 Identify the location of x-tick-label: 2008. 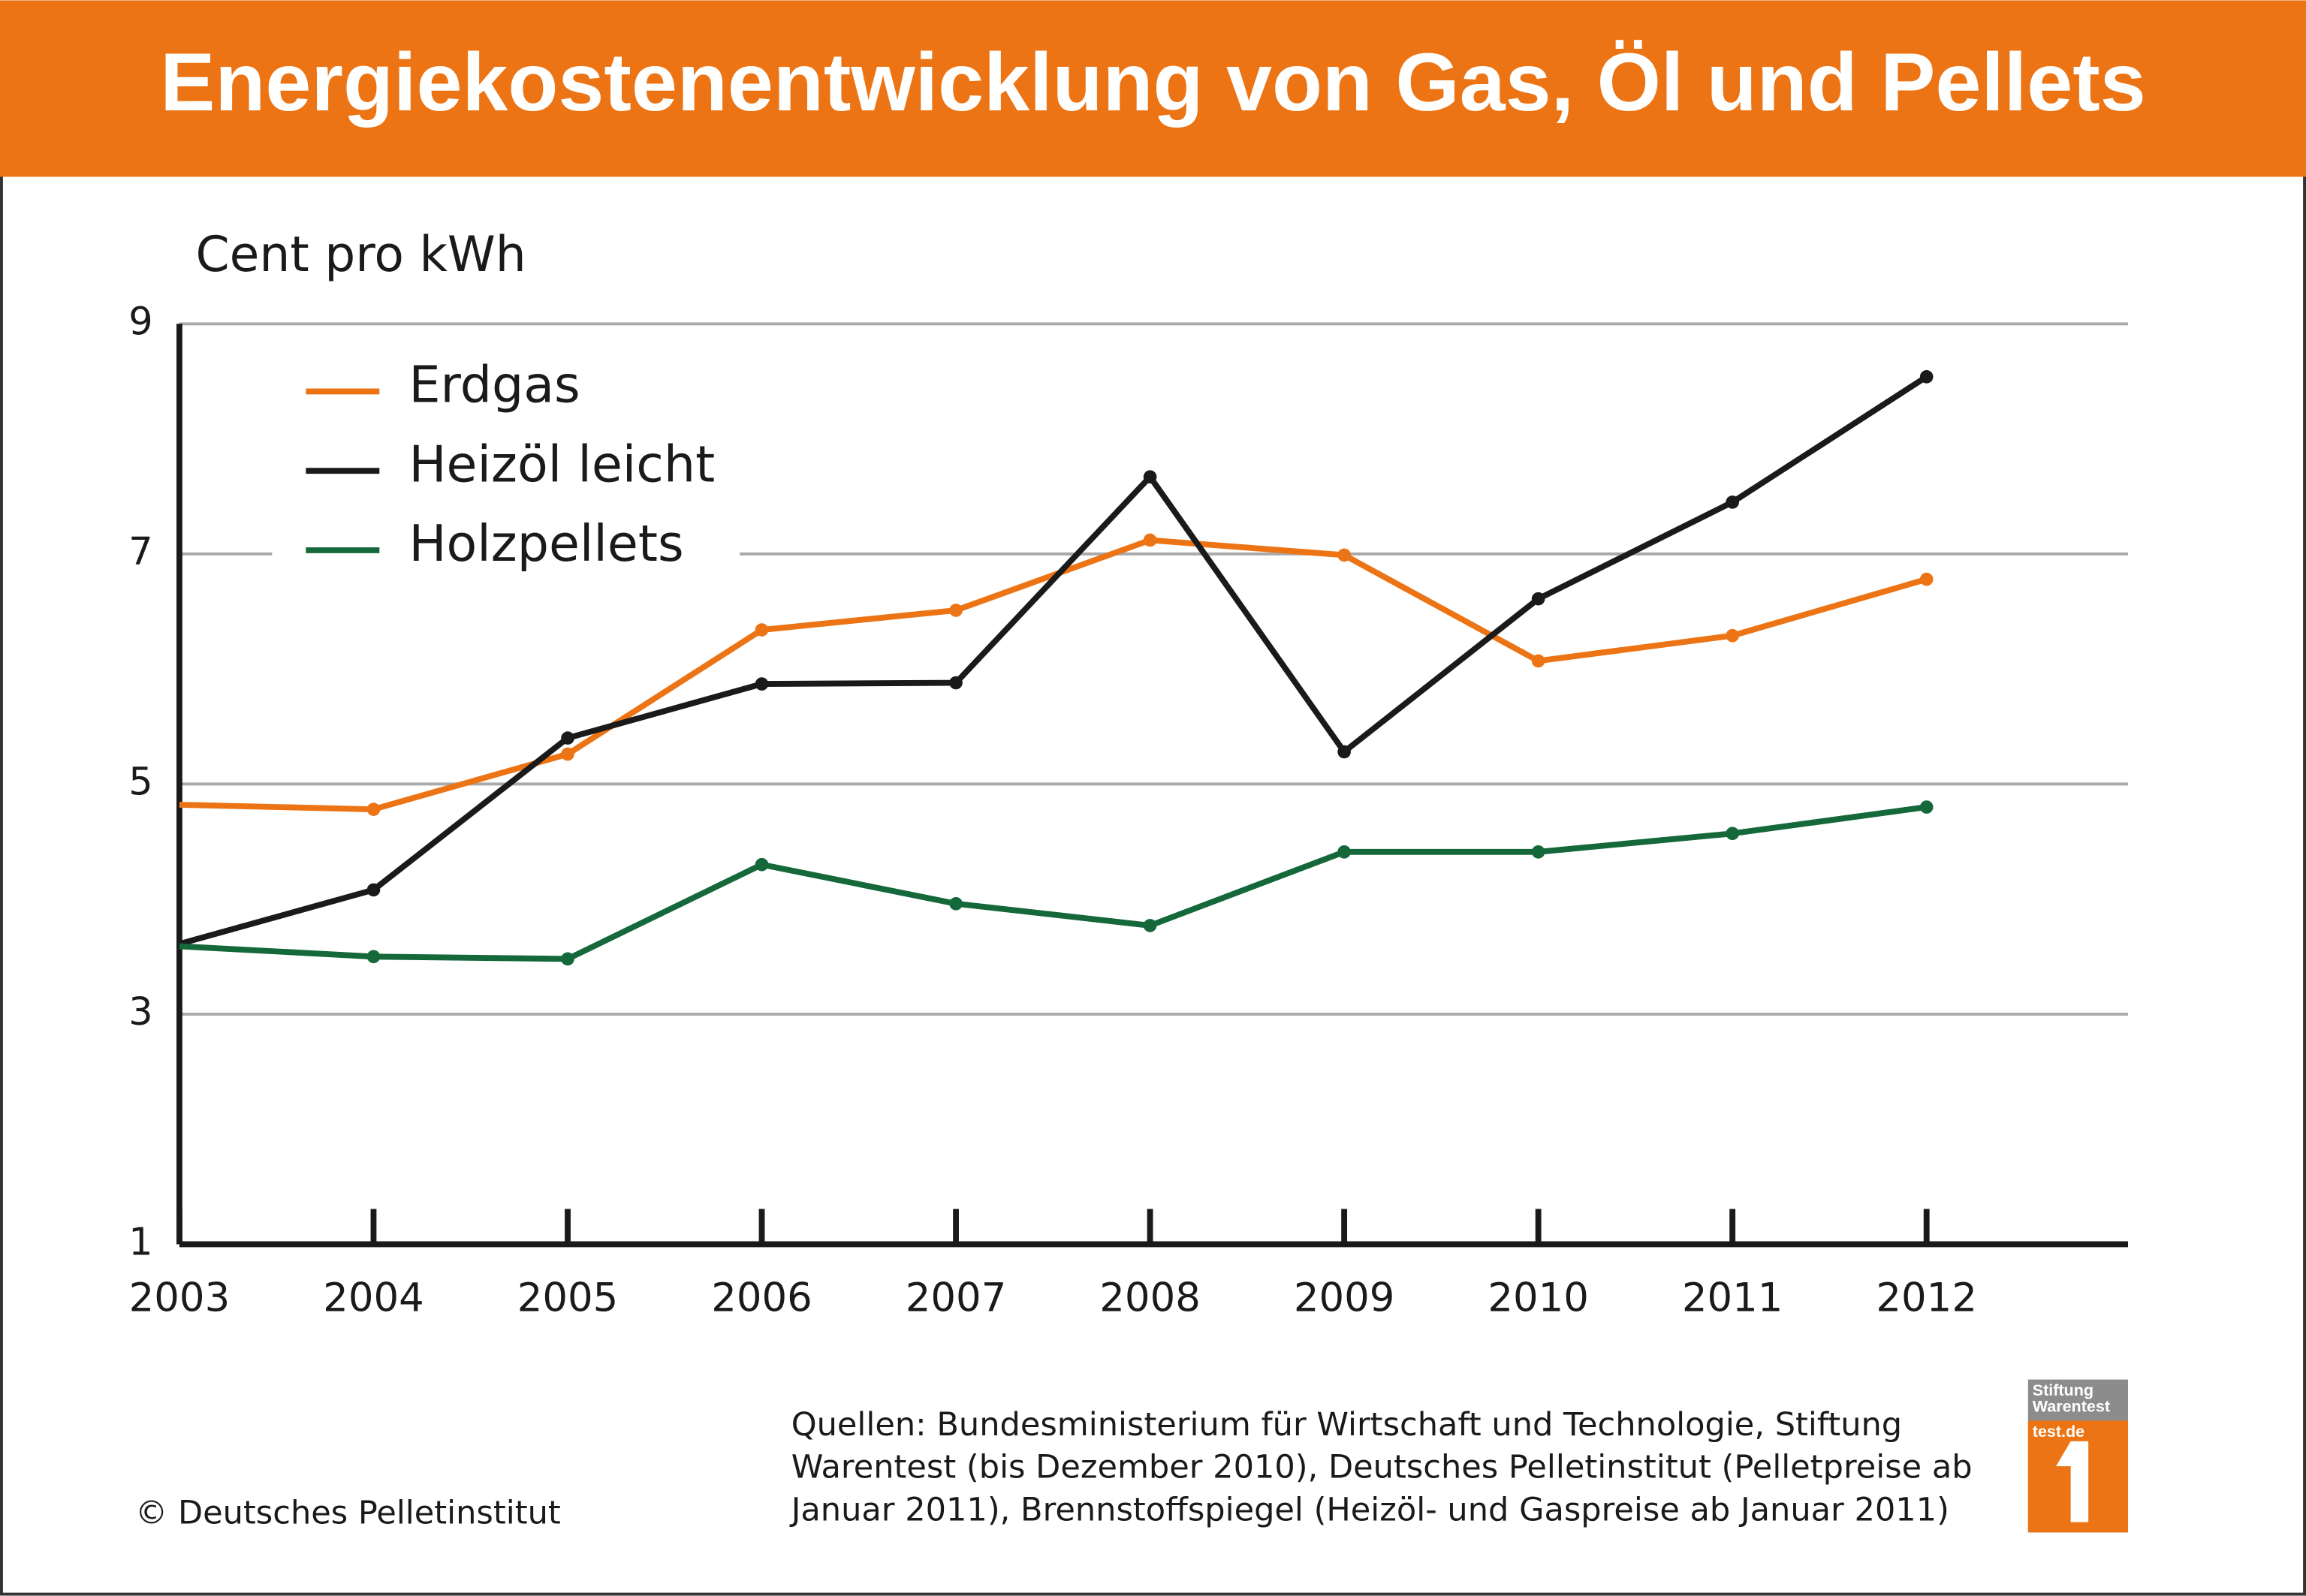
(1150, 1297).